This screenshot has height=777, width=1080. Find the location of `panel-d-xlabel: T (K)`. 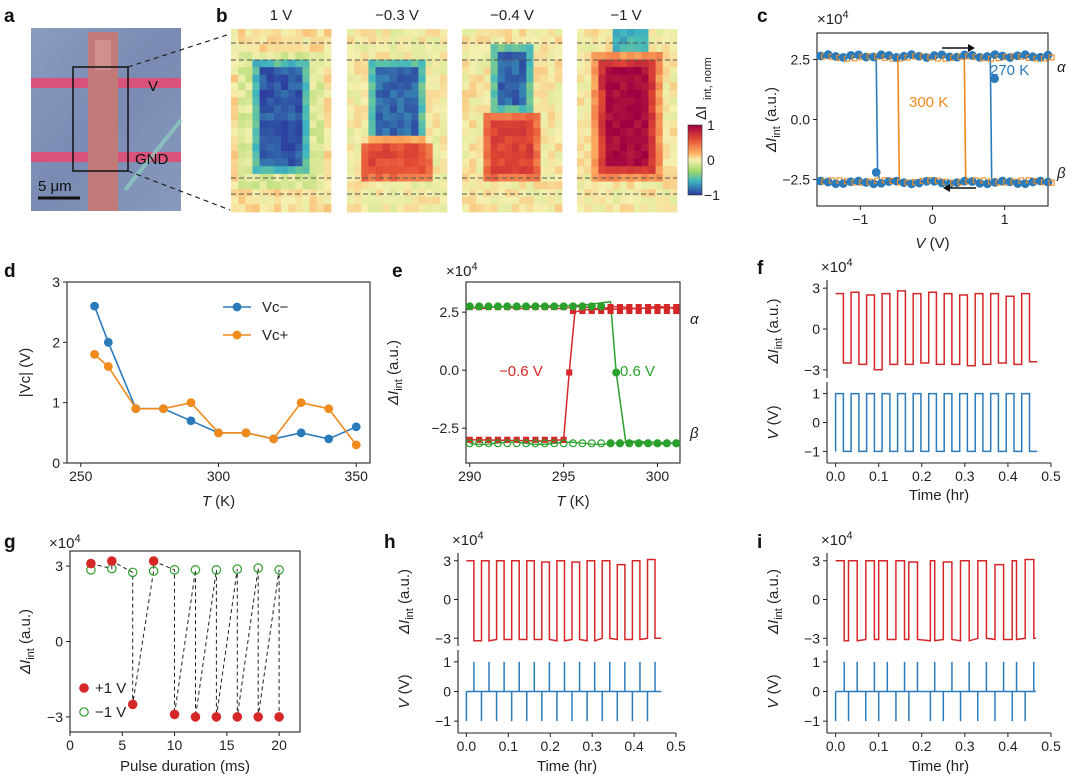

panel-d-xlabel: T (K) is located at coordinates (218, 501).